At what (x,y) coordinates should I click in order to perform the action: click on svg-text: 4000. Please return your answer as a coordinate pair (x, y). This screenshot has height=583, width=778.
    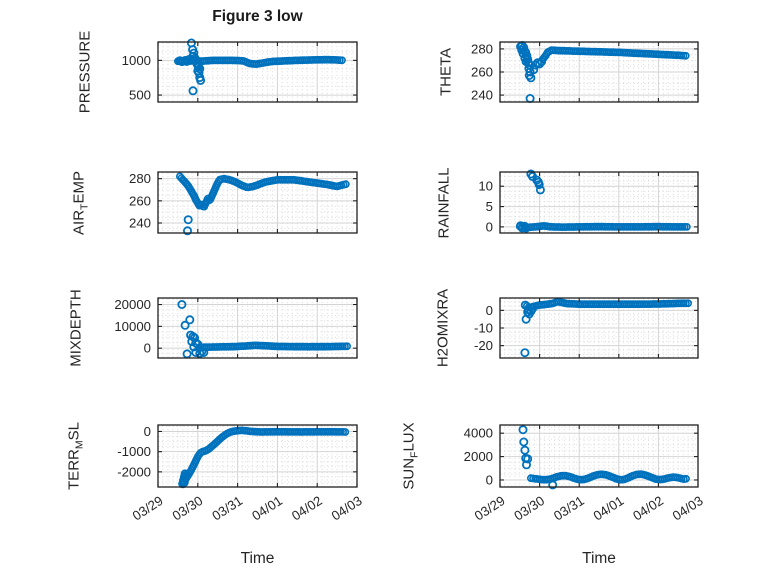
    Looking at the image, I should click on (478, 433).